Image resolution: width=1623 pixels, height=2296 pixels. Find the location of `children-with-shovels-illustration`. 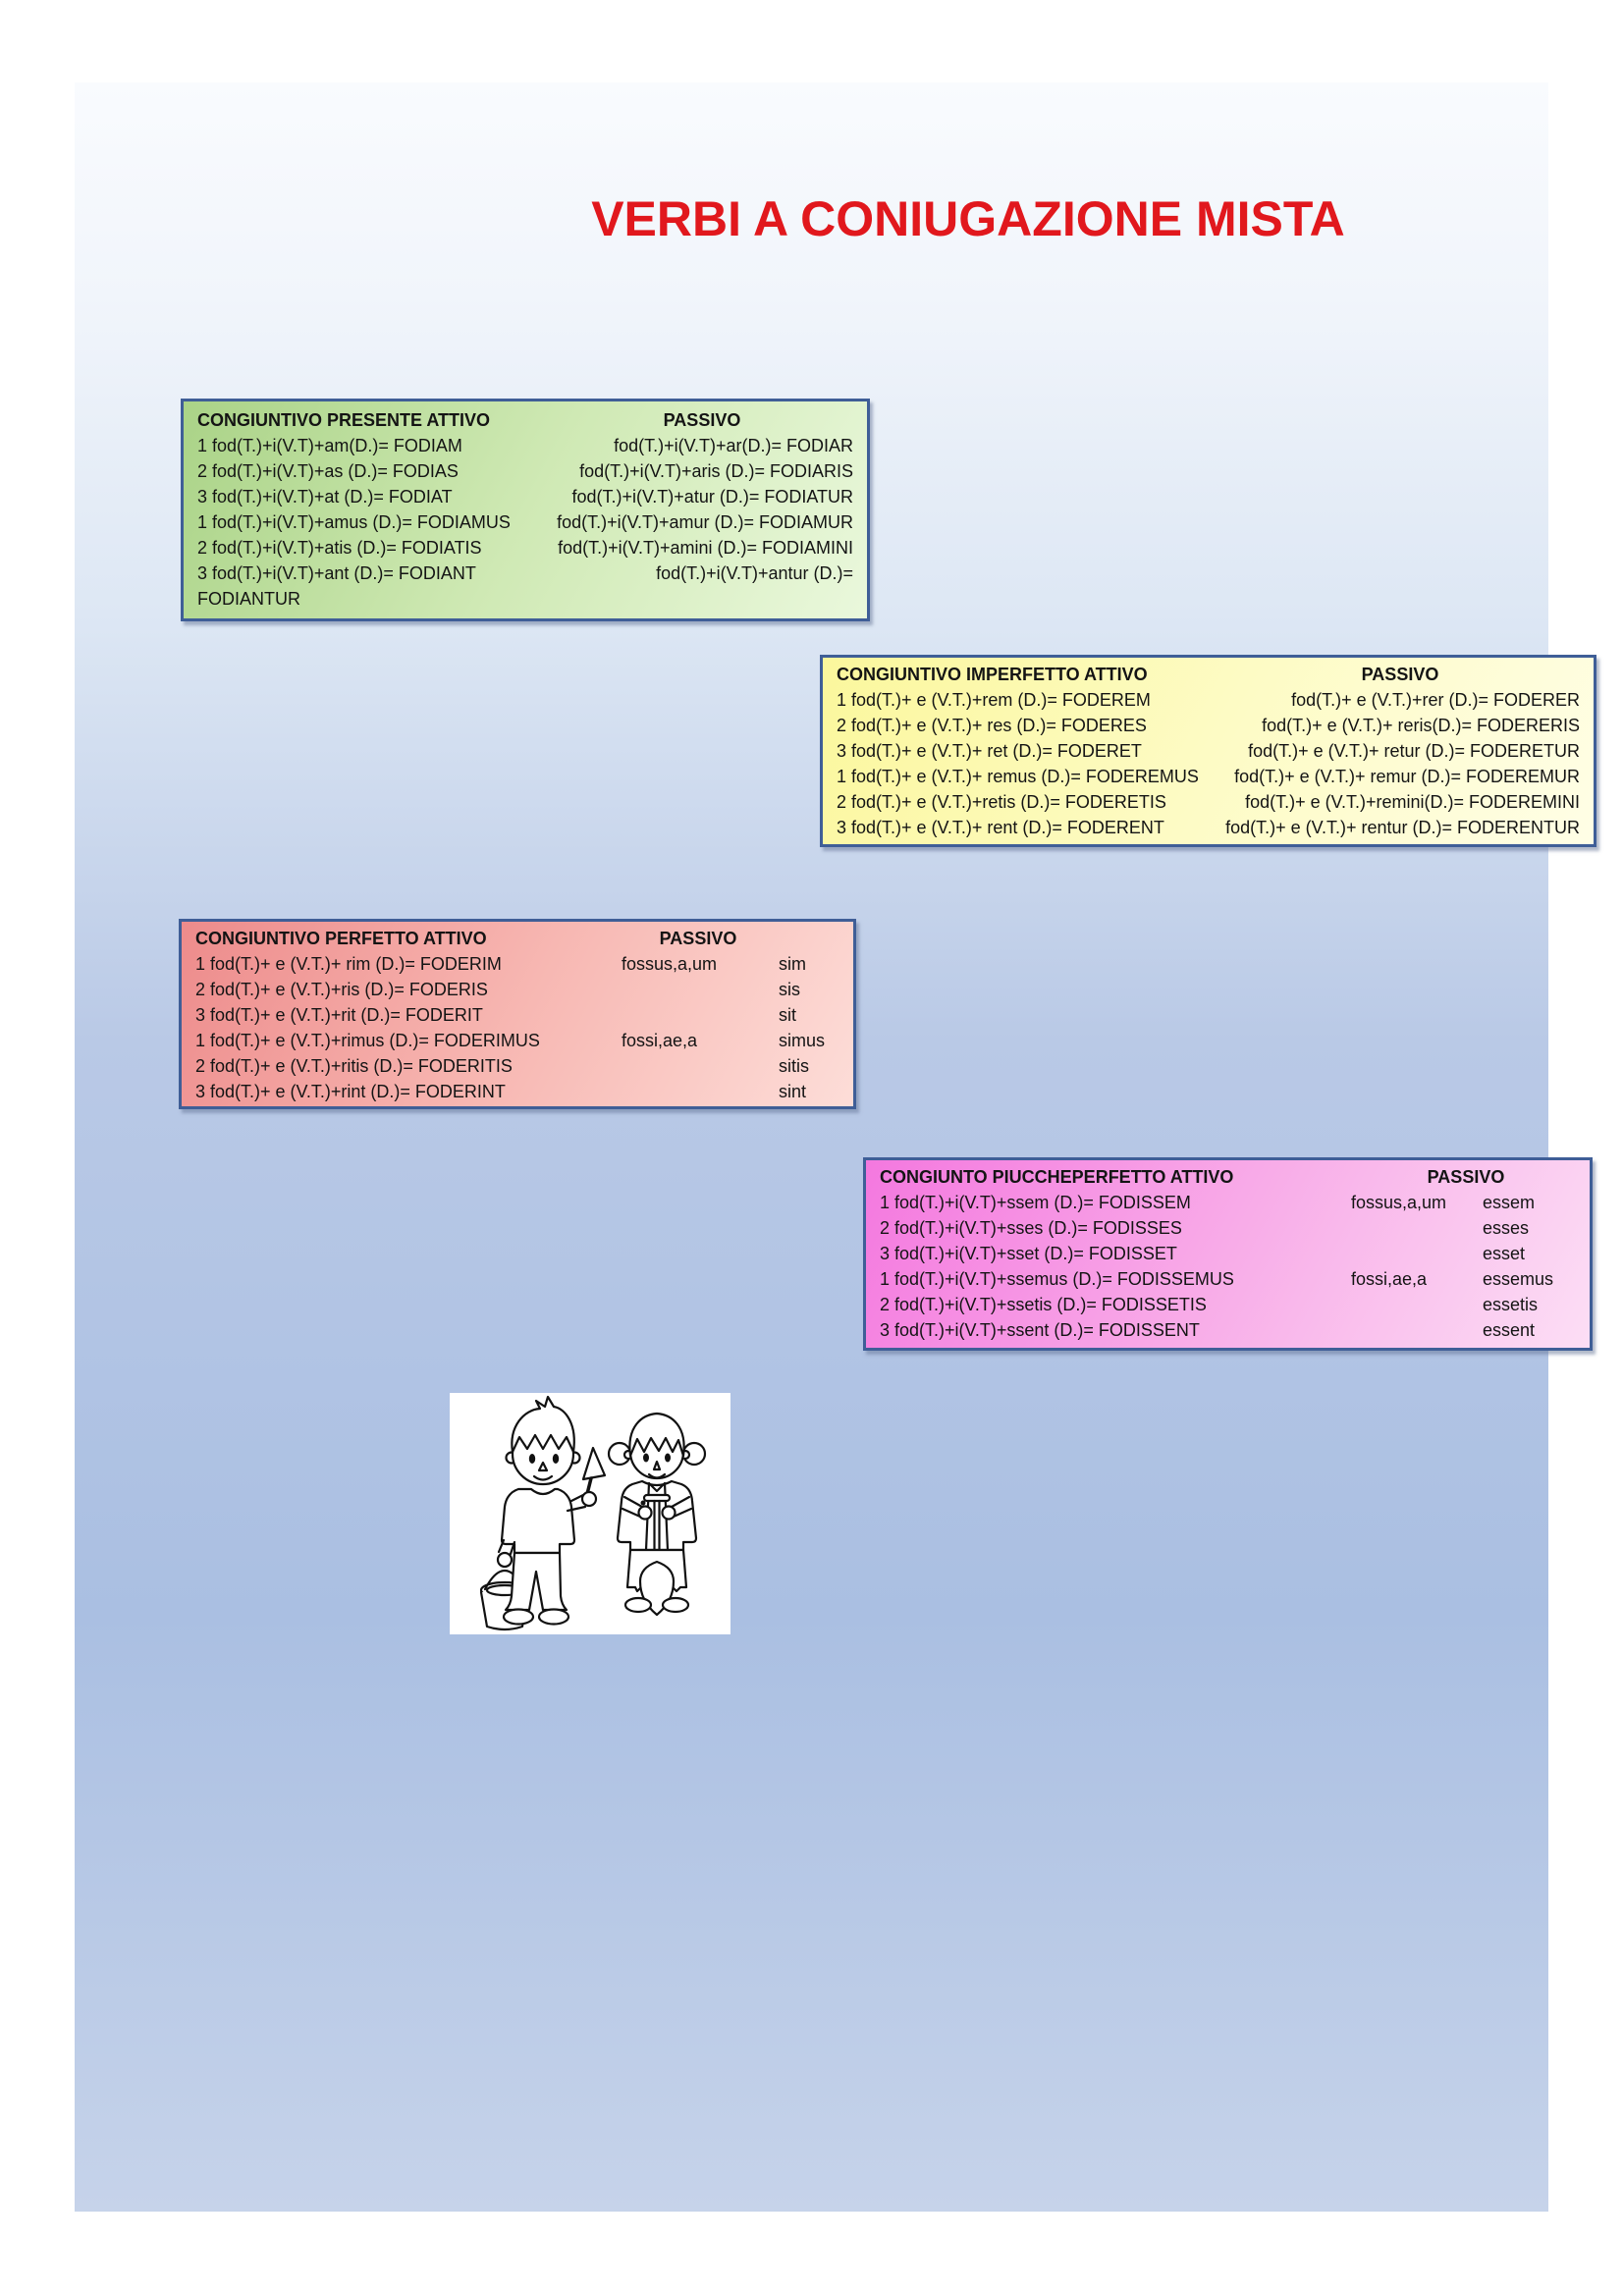

children-with-shovels-illustration is located at coordinates (593, 1513).